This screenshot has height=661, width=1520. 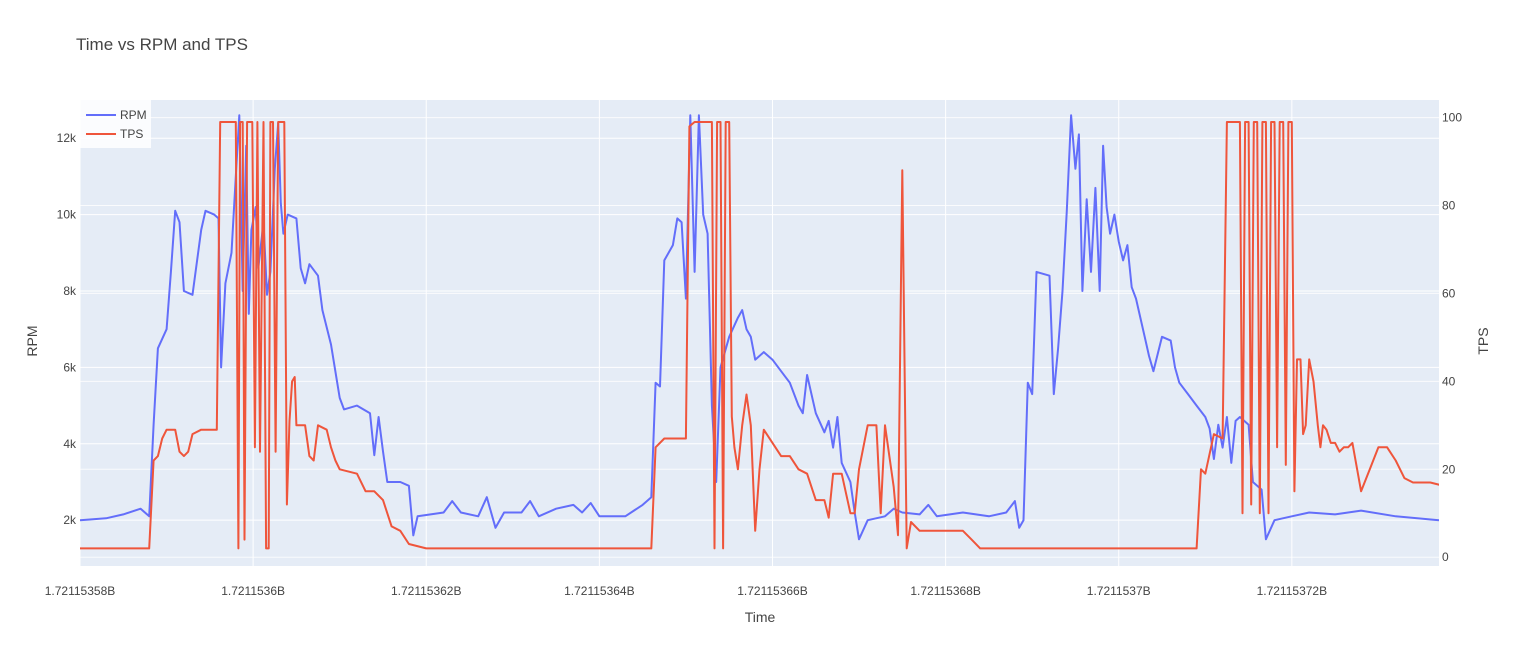 I want to click on x-tick-label: 1.72115366B, so click(x=772, y=591).